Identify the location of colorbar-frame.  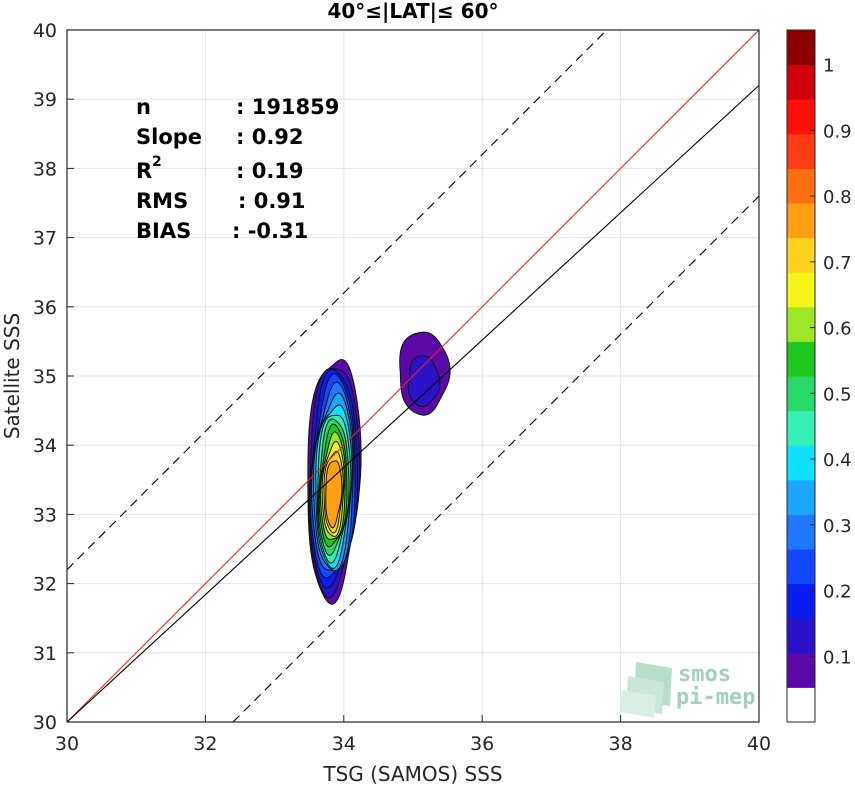
(801, 376).